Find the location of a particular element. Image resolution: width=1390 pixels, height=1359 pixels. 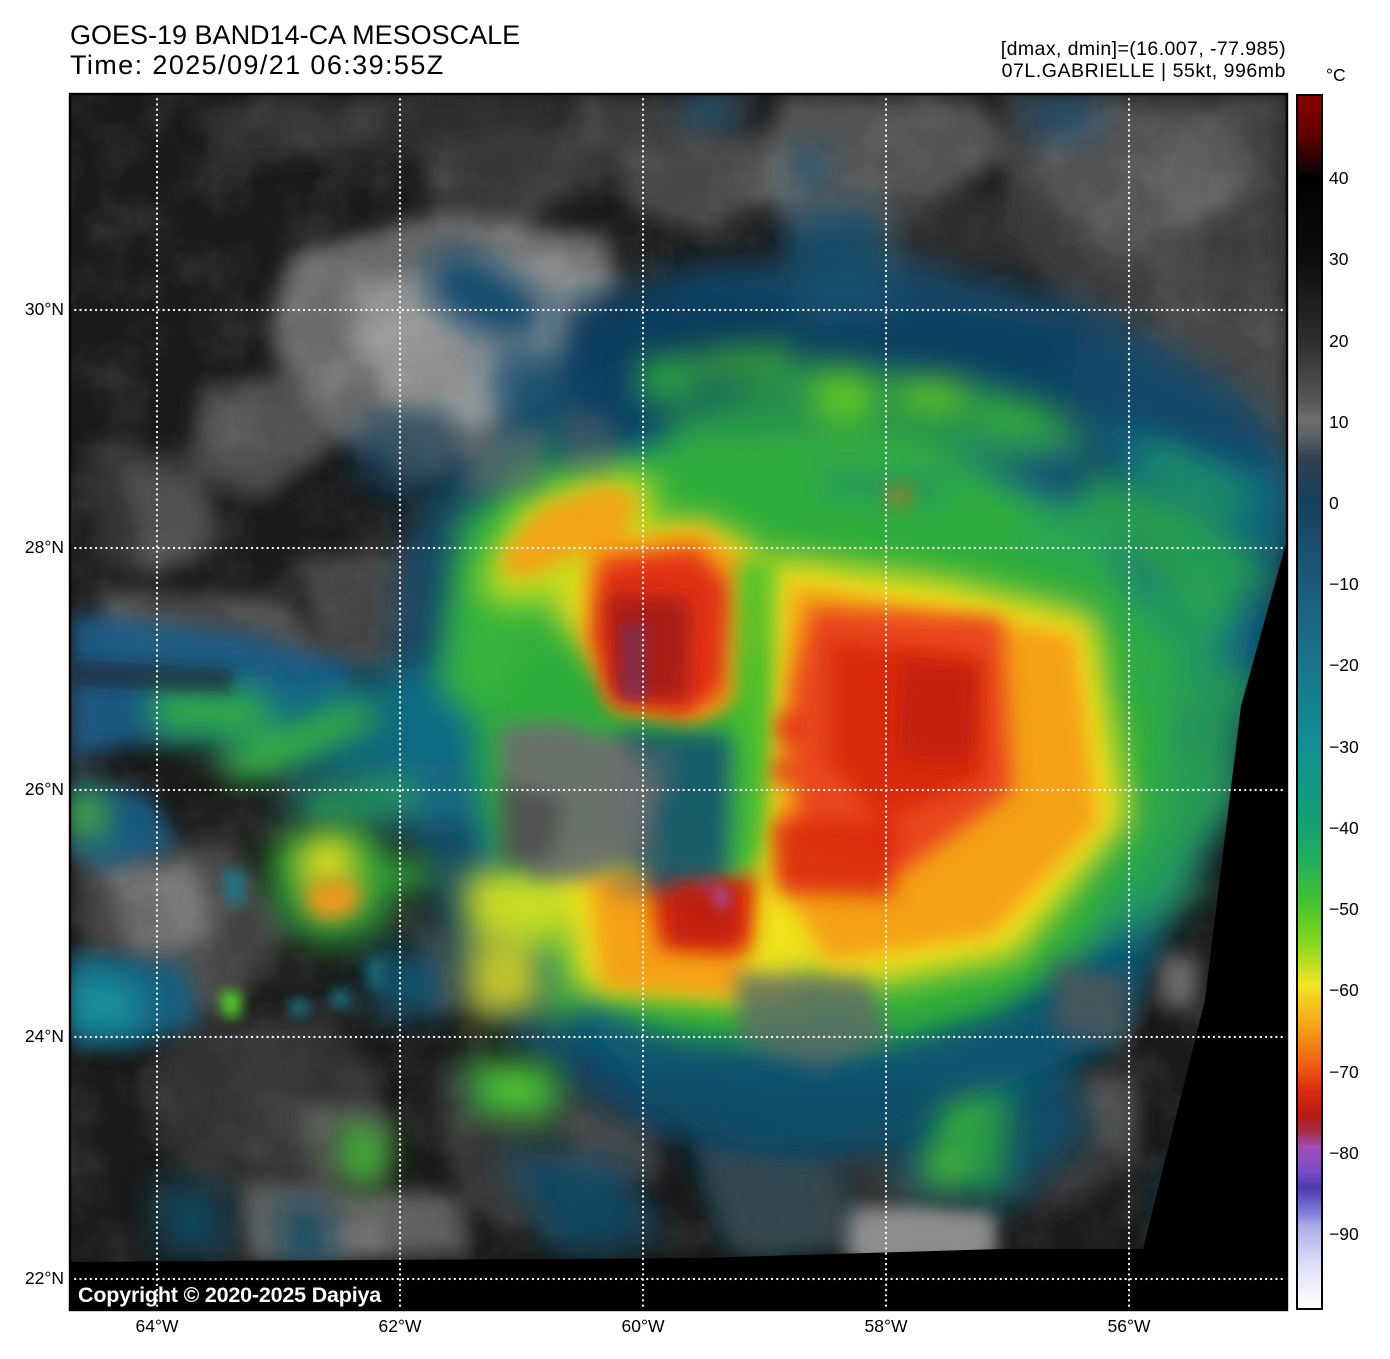

svg-text: 0 is located at coordinates (1334, 503).